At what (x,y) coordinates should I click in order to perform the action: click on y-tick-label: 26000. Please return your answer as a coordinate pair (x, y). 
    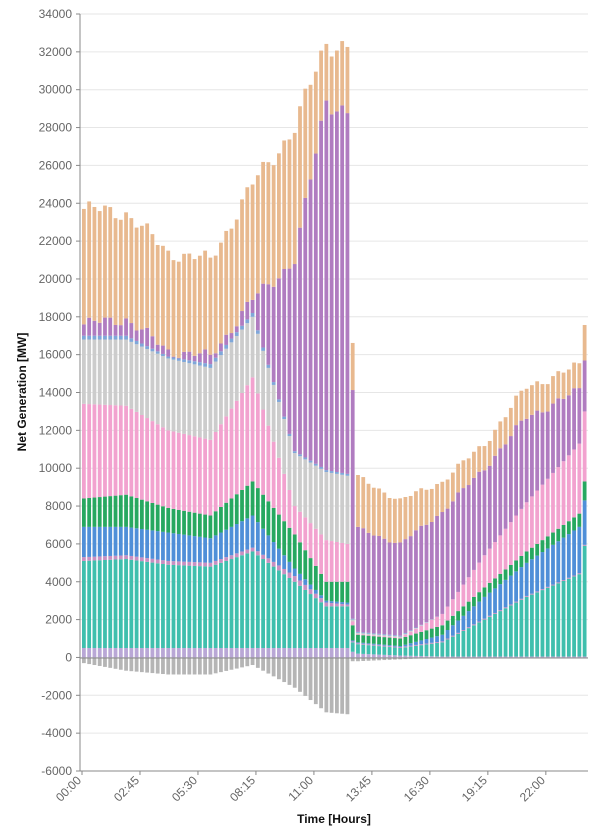
    Looking at the image, I should click on (56, 165).